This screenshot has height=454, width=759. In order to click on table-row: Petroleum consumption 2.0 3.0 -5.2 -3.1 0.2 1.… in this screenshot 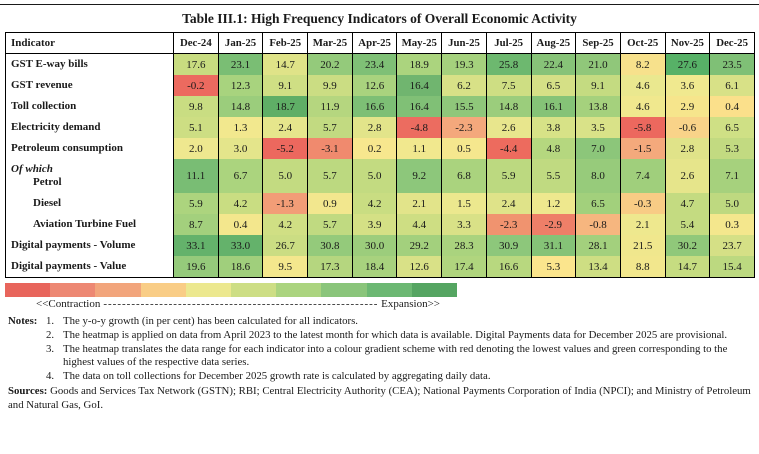, I will do `click(380, 148)`.